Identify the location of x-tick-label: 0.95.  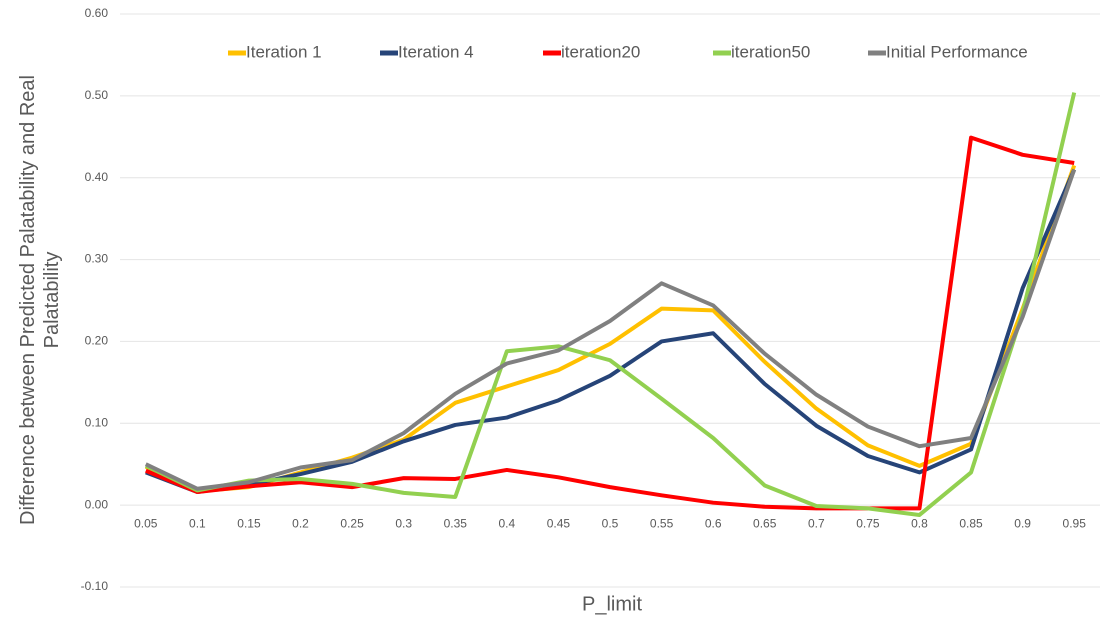
(1075, 523).